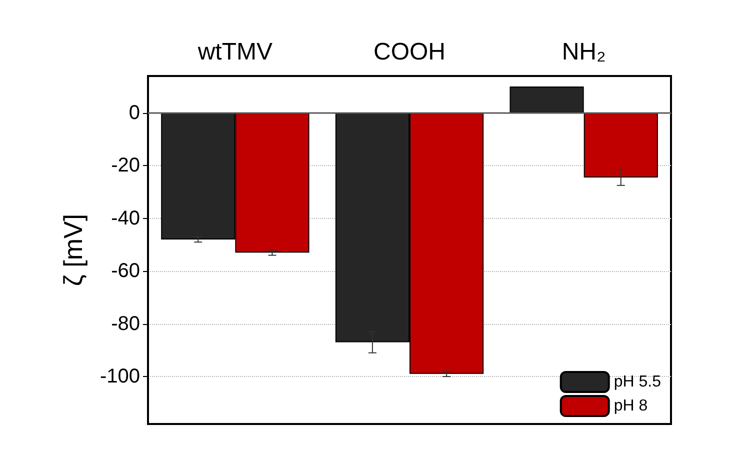  I want to click on y-tick-label: -80, so click(125, 323).